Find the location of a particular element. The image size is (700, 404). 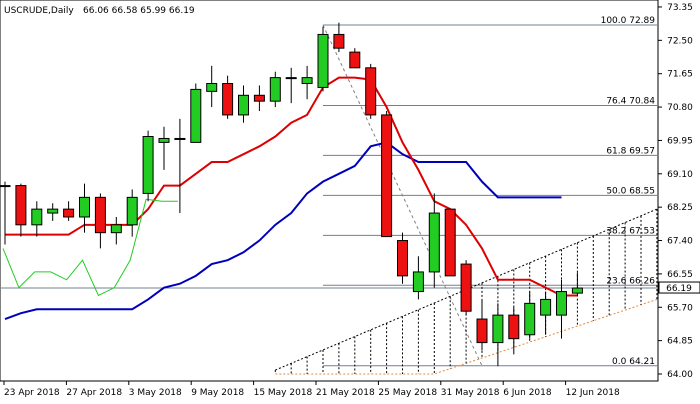

y-tick-label: 67.40 is located at coordinates (680, 242).